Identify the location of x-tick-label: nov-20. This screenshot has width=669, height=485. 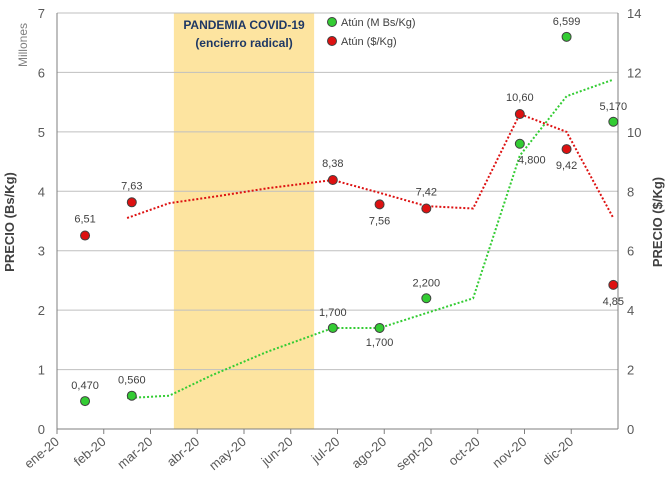
(509, 452).